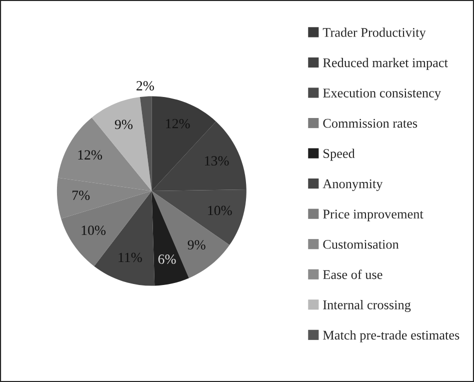 Image resolution: width=474 pixels, height=382 pixels. What do you see at coordinates (370, 123) in the screenshot?
I see `legend-label: Commission rates` at bounding box center [370, 123].